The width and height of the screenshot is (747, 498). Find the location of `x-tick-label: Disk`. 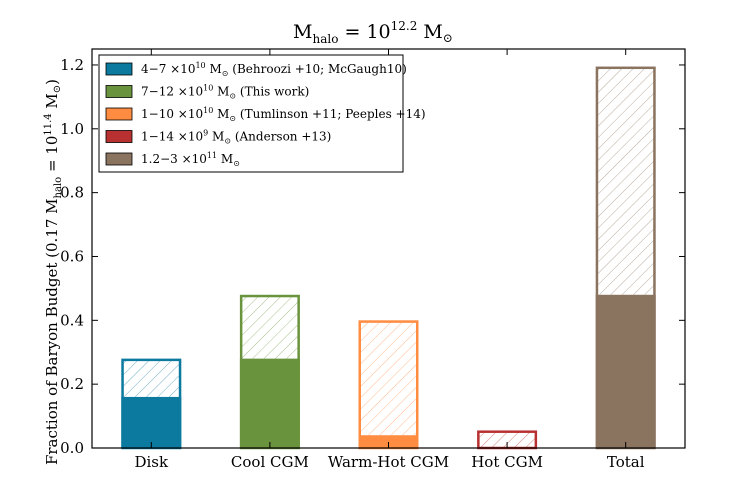

x-tick-label: Disk is located at coordinates (151, 462).